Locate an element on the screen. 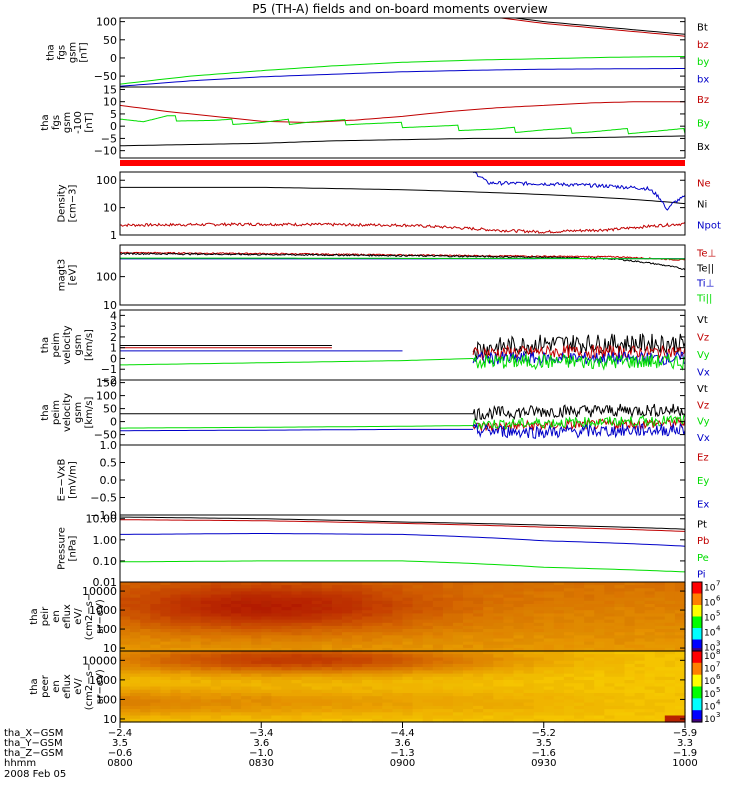  legend-label-Pb: Pb is located at coordinates (703, 541).